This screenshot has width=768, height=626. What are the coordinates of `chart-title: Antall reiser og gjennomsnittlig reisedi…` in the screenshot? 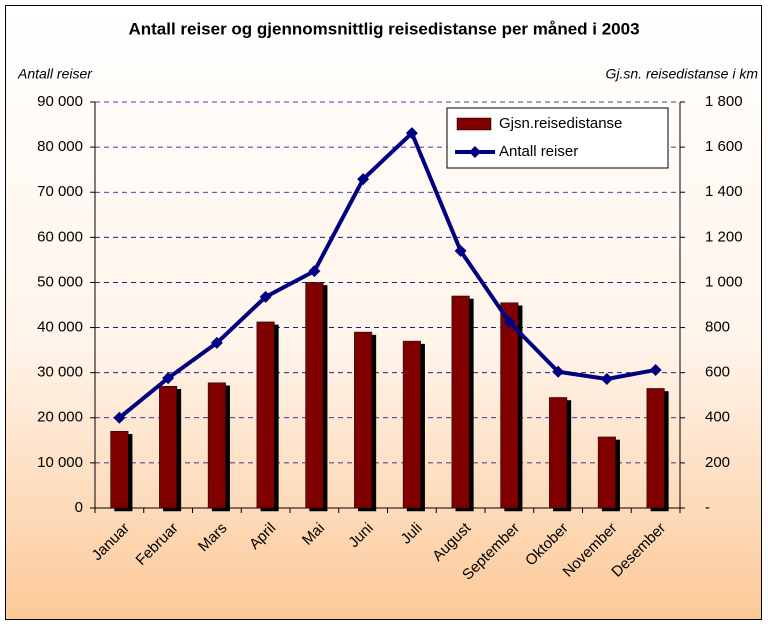 It's located at (383, 28).